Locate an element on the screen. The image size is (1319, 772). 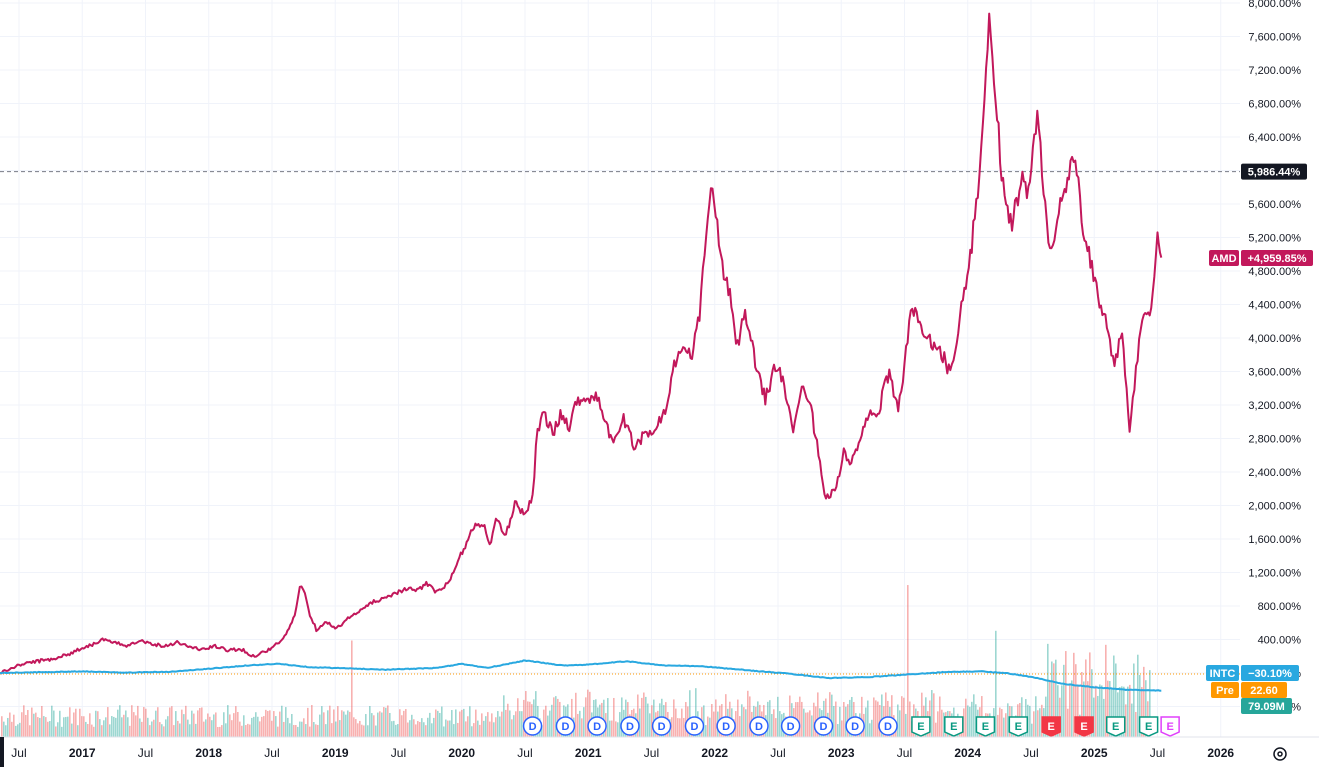
y-tick-label: 3,600.00% is located at coordinates (1274, 373).